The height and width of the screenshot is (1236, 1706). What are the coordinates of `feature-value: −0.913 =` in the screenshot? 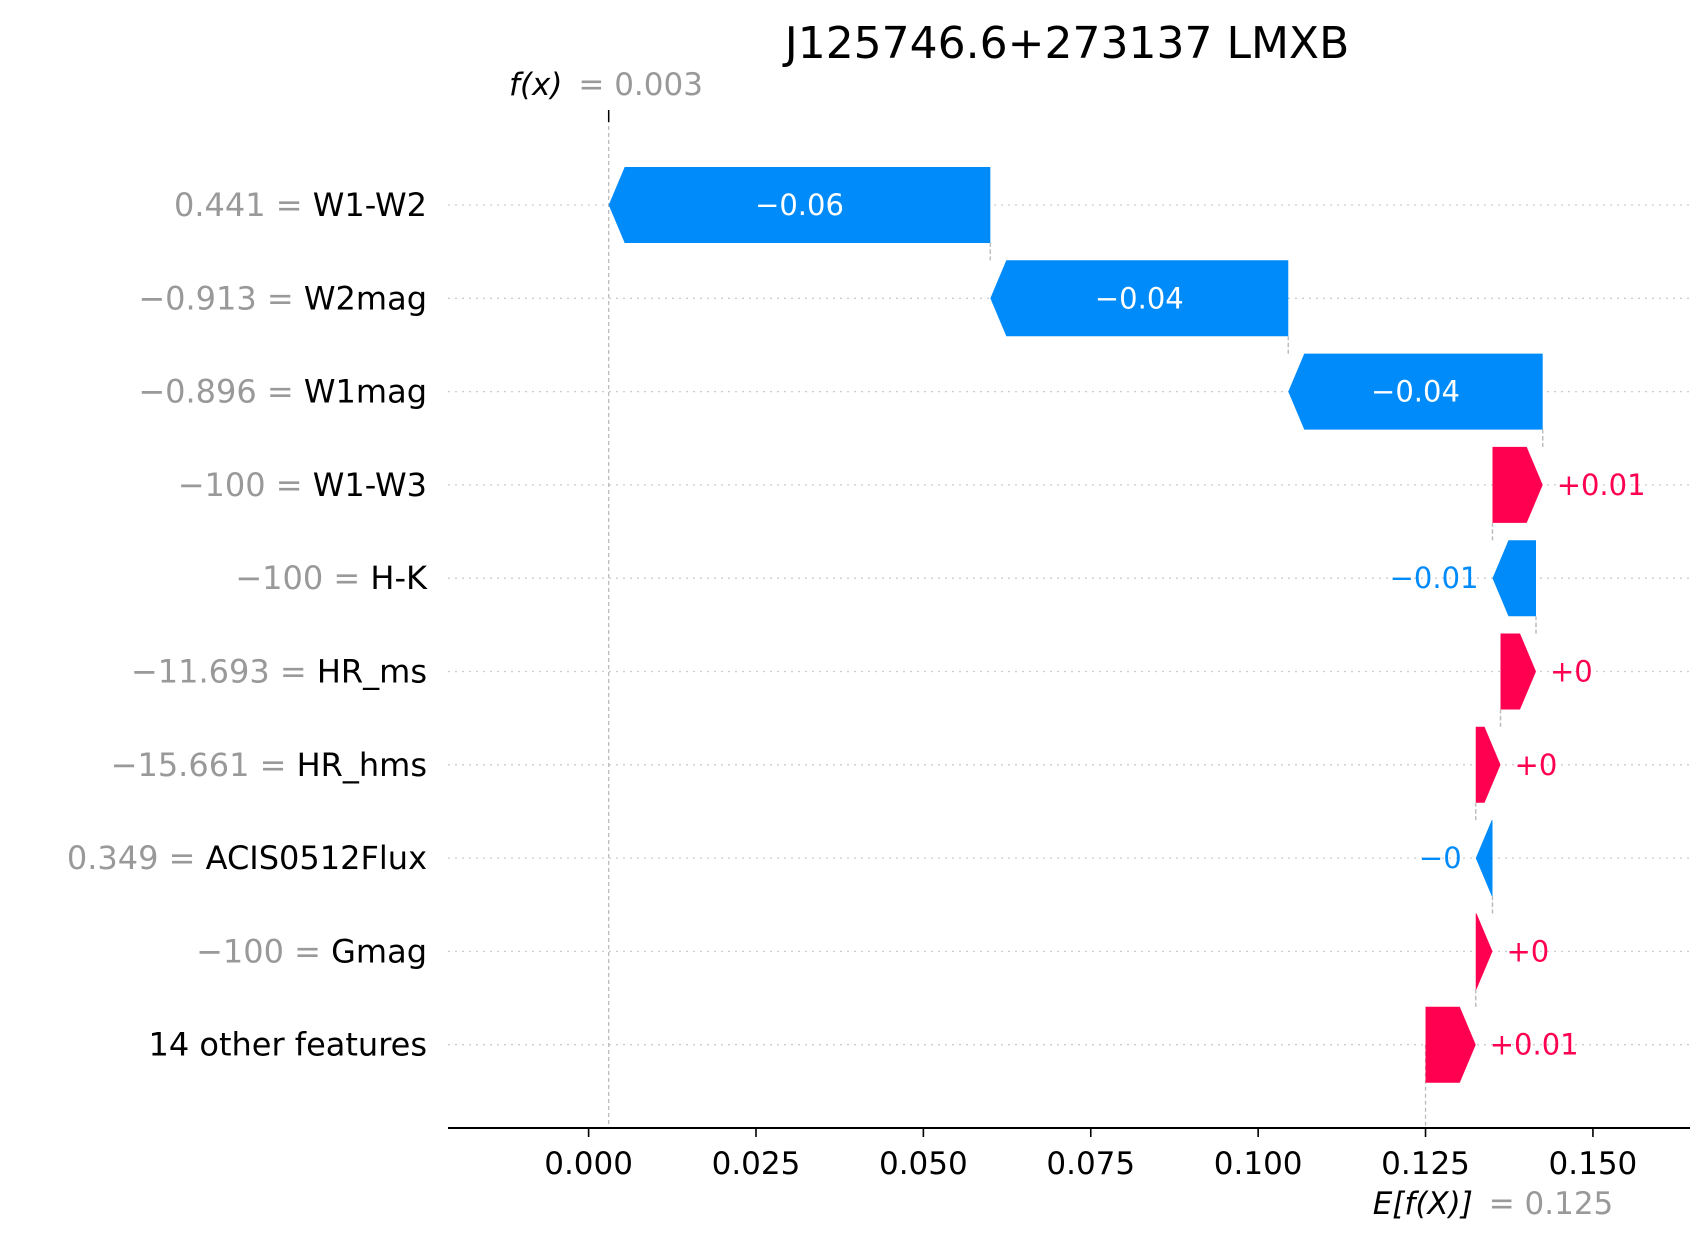 It's located at (221, 298).